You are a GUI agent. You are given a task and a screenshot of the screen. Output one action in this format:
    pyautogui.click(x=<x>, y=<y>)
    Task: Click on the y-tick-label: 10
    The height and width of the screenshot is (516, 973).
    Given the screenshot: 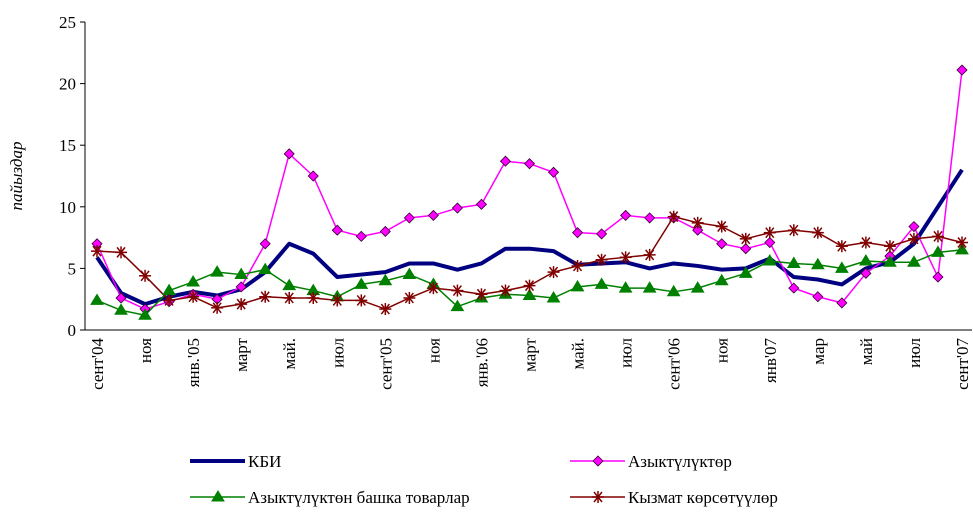 What is the action you would take?
    pyautogui.click(x=67, y=207)
    